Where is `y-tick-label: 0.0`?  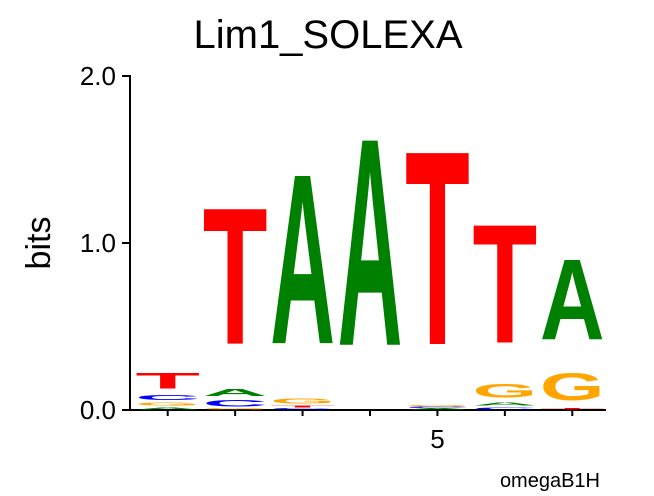 y-tick-label: 0.0 is located at coordinates (98, 410).